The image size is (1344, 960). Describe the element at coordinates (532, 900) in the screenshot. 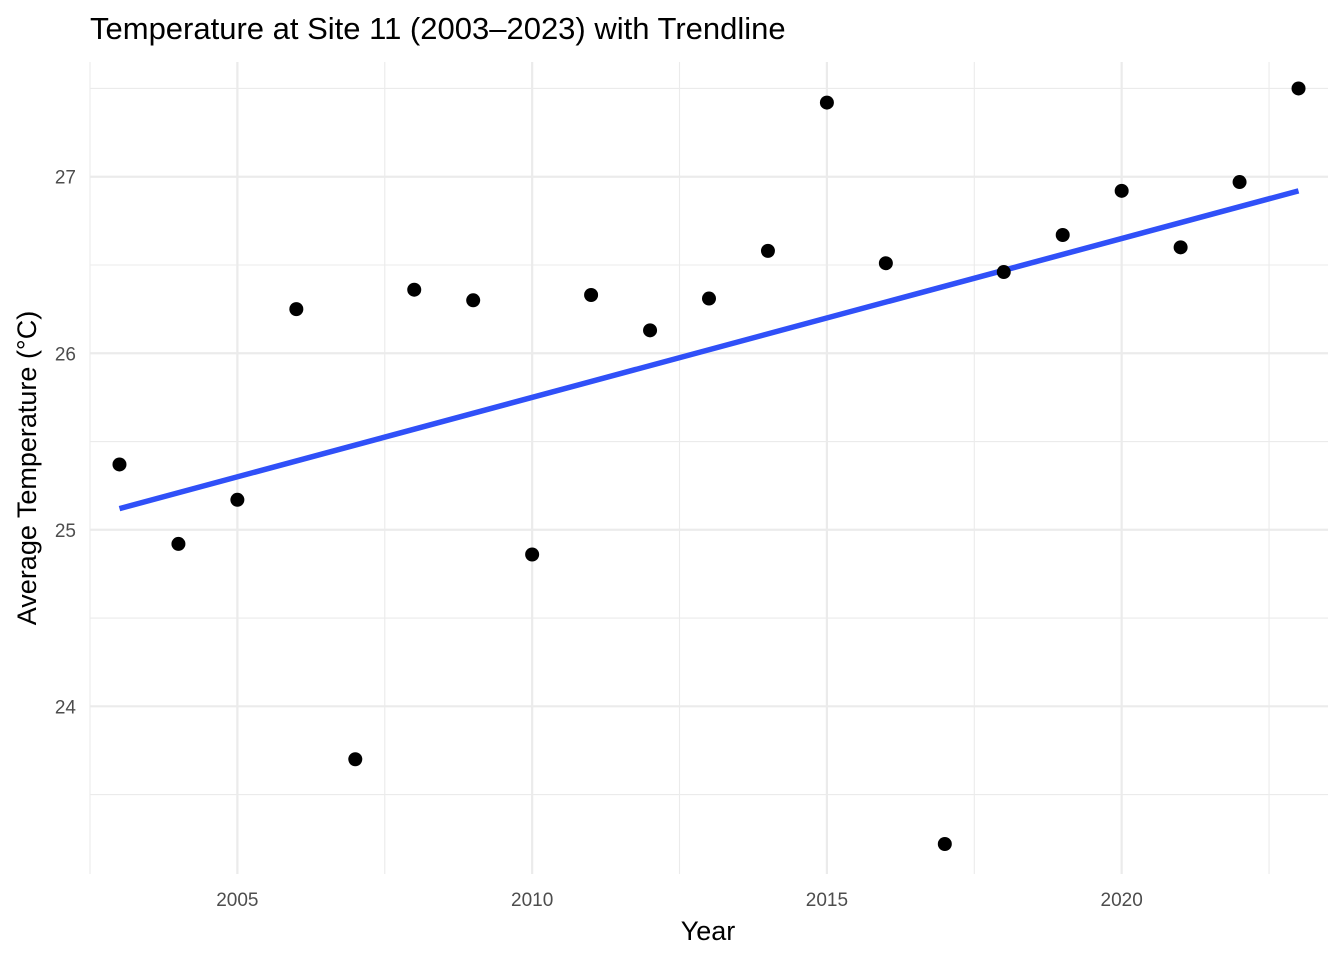

I see `x-tick-label: 2010` at that location.